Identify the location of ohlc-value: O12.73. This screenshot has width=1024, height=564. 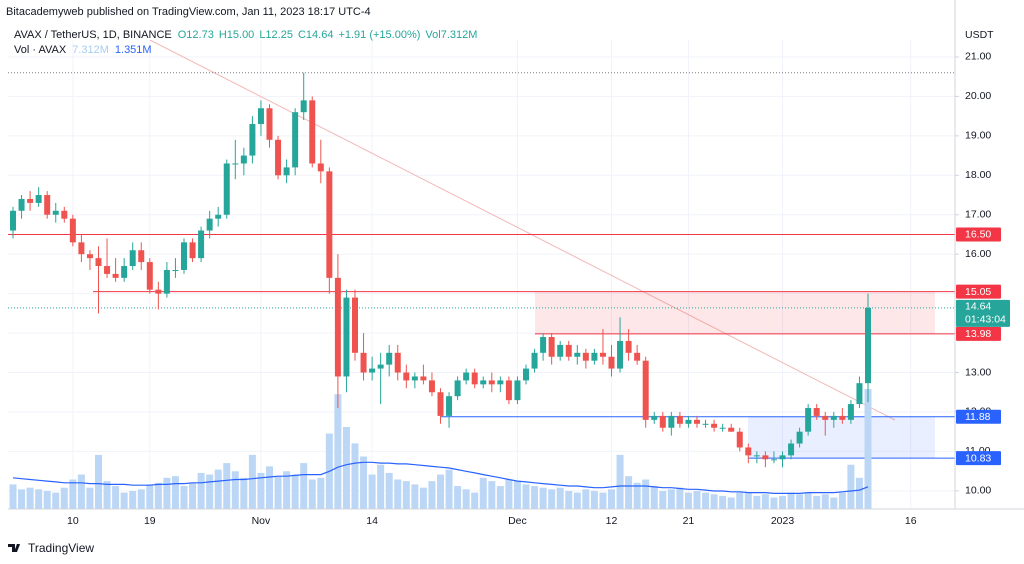
(196, 35).